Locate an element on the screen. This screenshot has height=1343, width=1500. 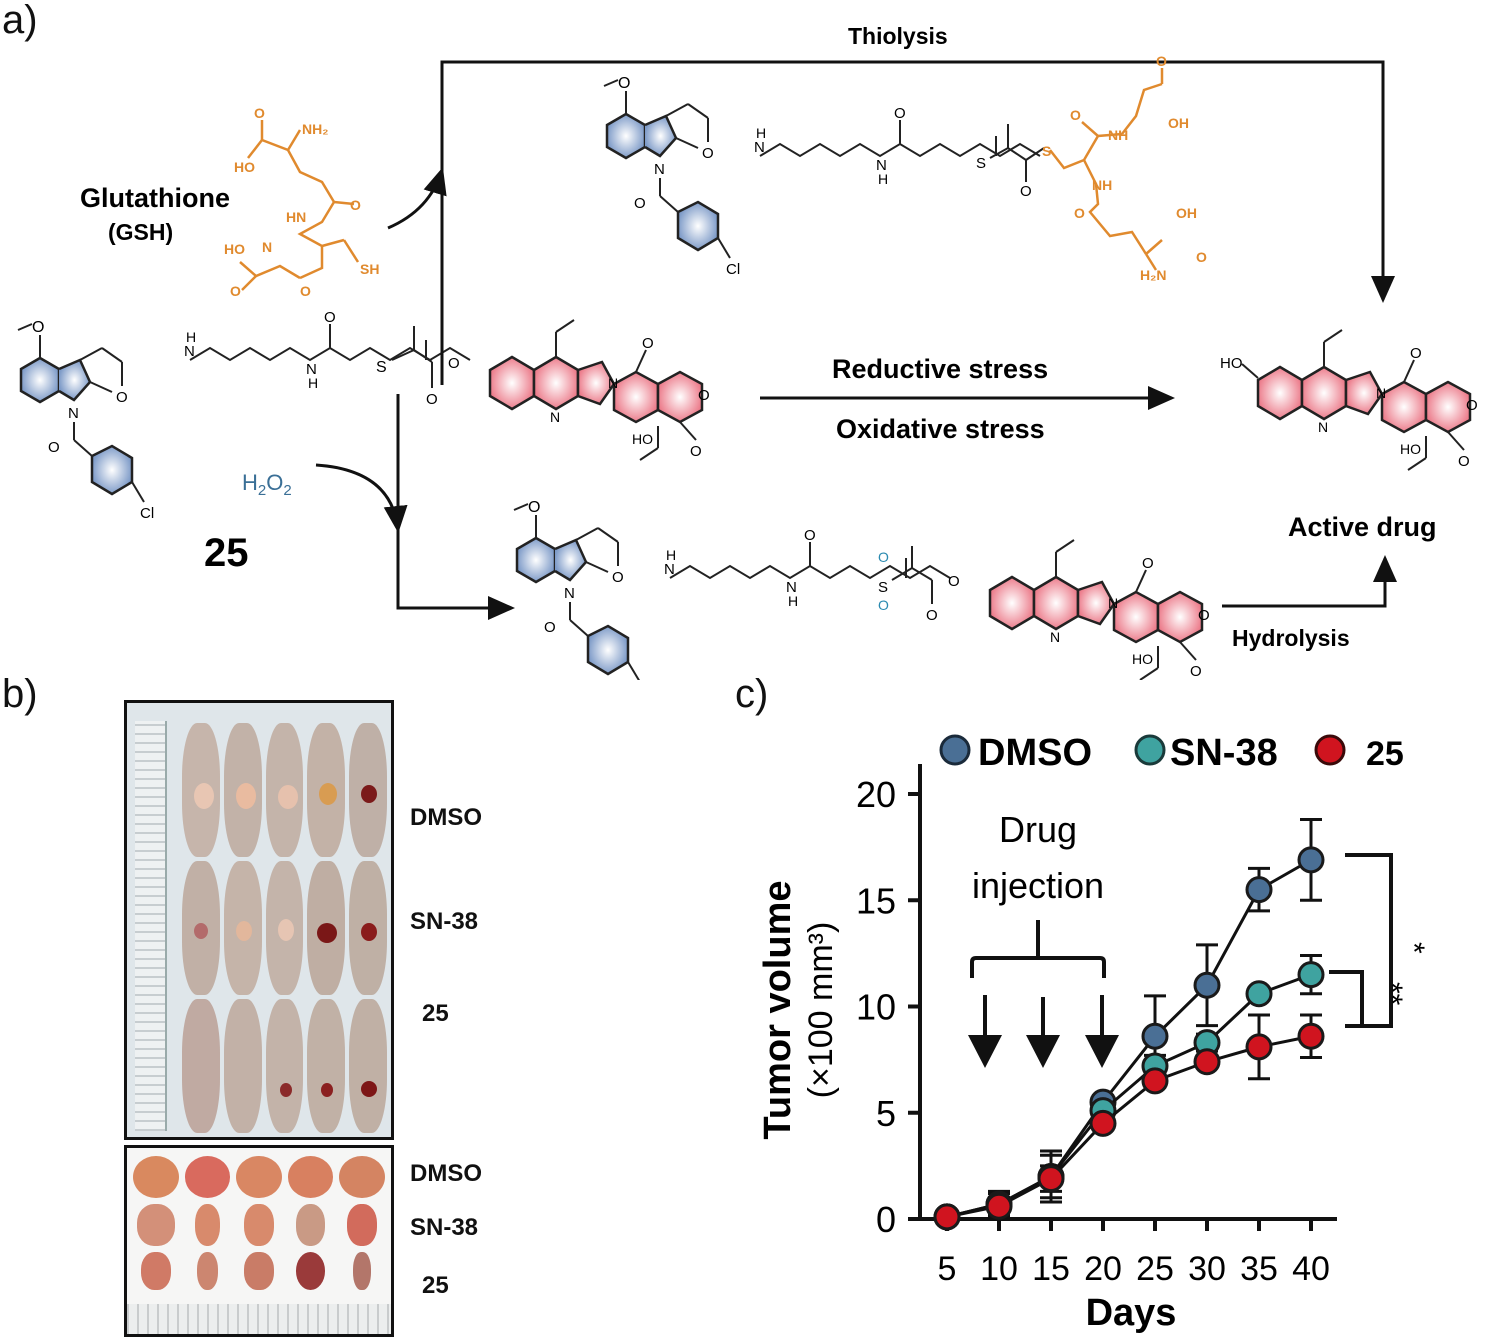
x-axis-label: Days is located at coordinates (1131, 1313).